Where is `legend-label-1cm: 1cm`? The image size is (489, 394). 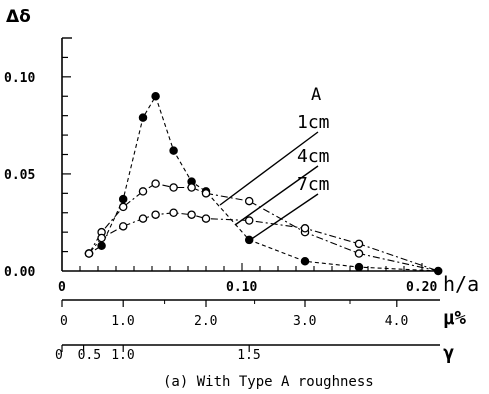
legend-label-1cm: 1cm is located at coordinates (313, 122).